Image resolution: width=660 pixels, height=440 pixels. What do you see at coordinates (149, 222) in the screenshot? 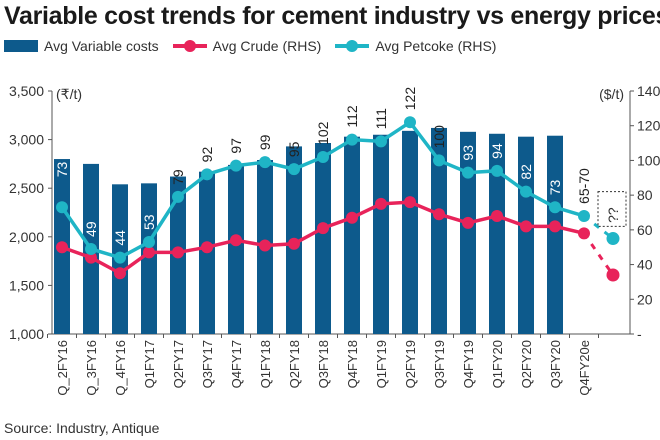
I see `data-label-petcoke: 53` at bounding box center [149, 222].